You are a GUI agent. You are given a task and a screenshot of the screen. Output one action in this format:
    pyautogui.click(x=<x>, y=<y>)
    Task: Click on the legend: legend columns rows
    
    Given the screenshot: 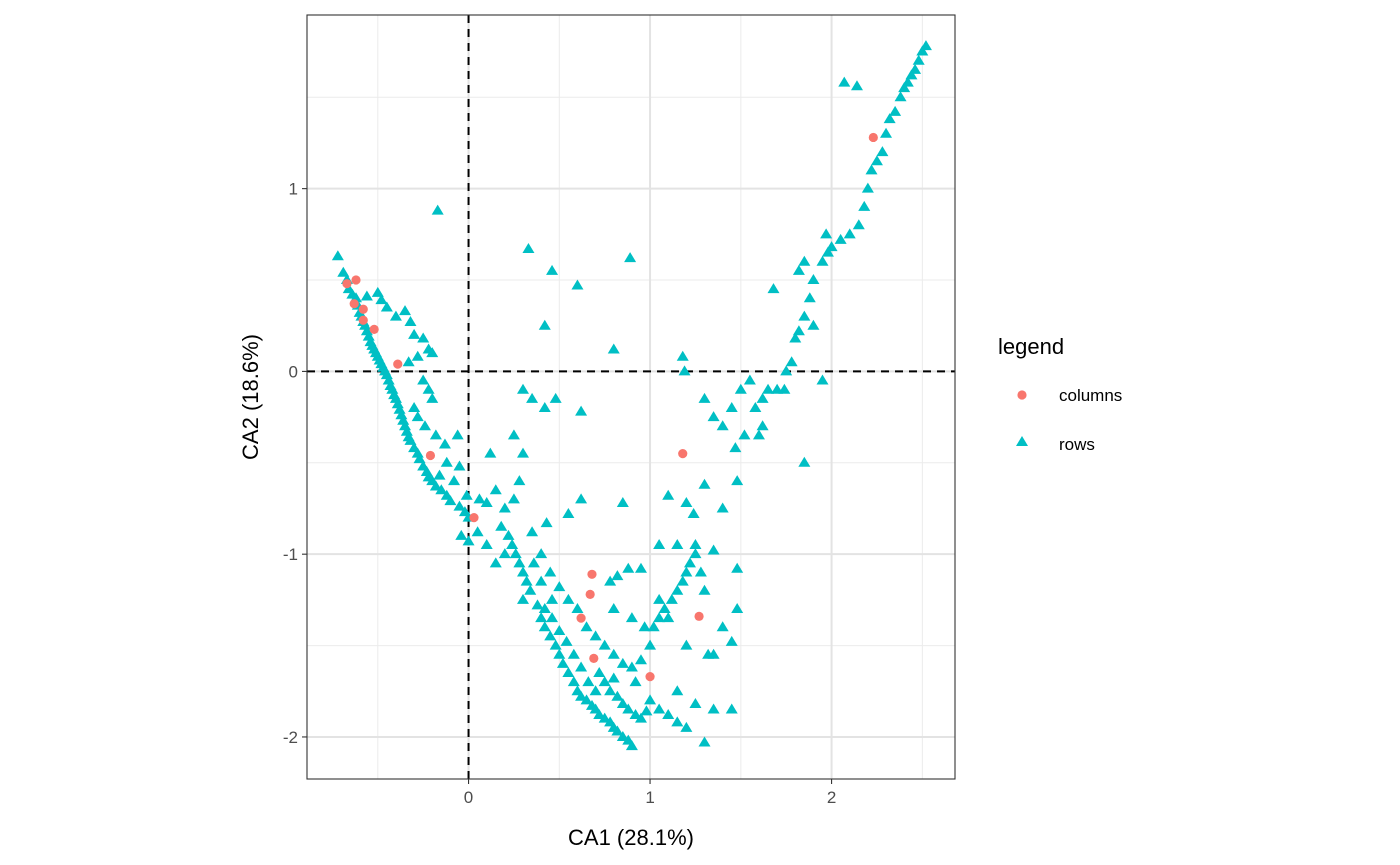 What is the action you would take?
    pyautogui.click(x=1060, y=394)
    